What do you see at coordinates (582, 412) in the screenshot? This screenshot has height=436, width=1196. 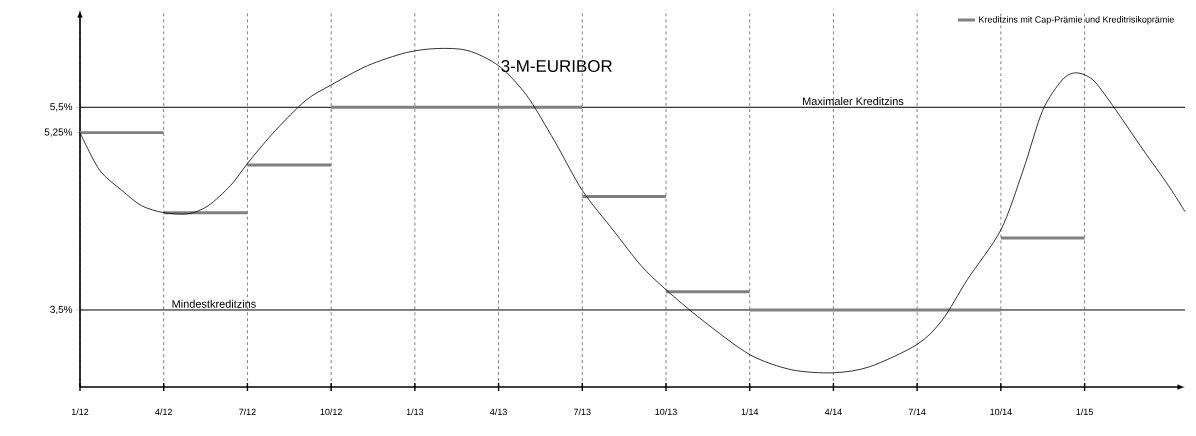 I see `x-tick-label: 7/13` at bounding box center [582, 412].